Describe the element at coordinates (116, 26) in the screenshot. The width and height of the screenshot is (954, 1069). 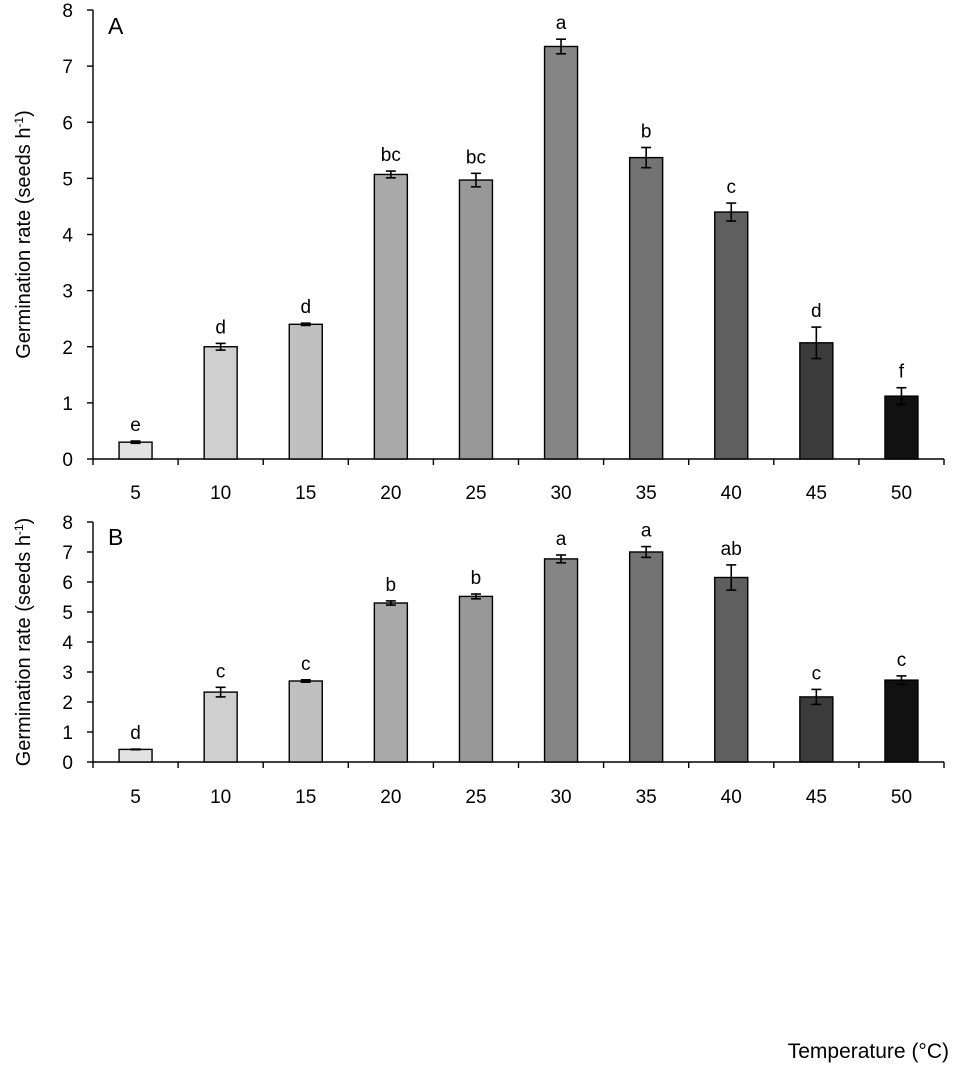
I see `panel-label: A` at that location.